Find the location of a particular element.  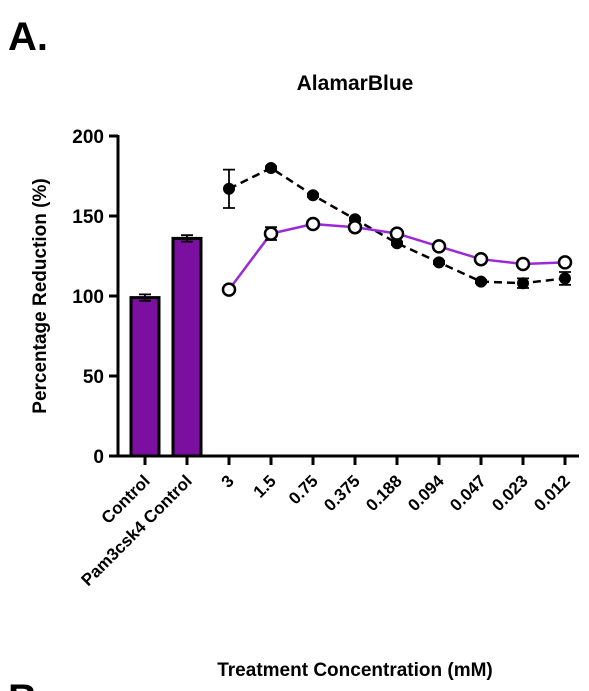

x-tick-label: 0.094 is located at coordinates (426, 493).